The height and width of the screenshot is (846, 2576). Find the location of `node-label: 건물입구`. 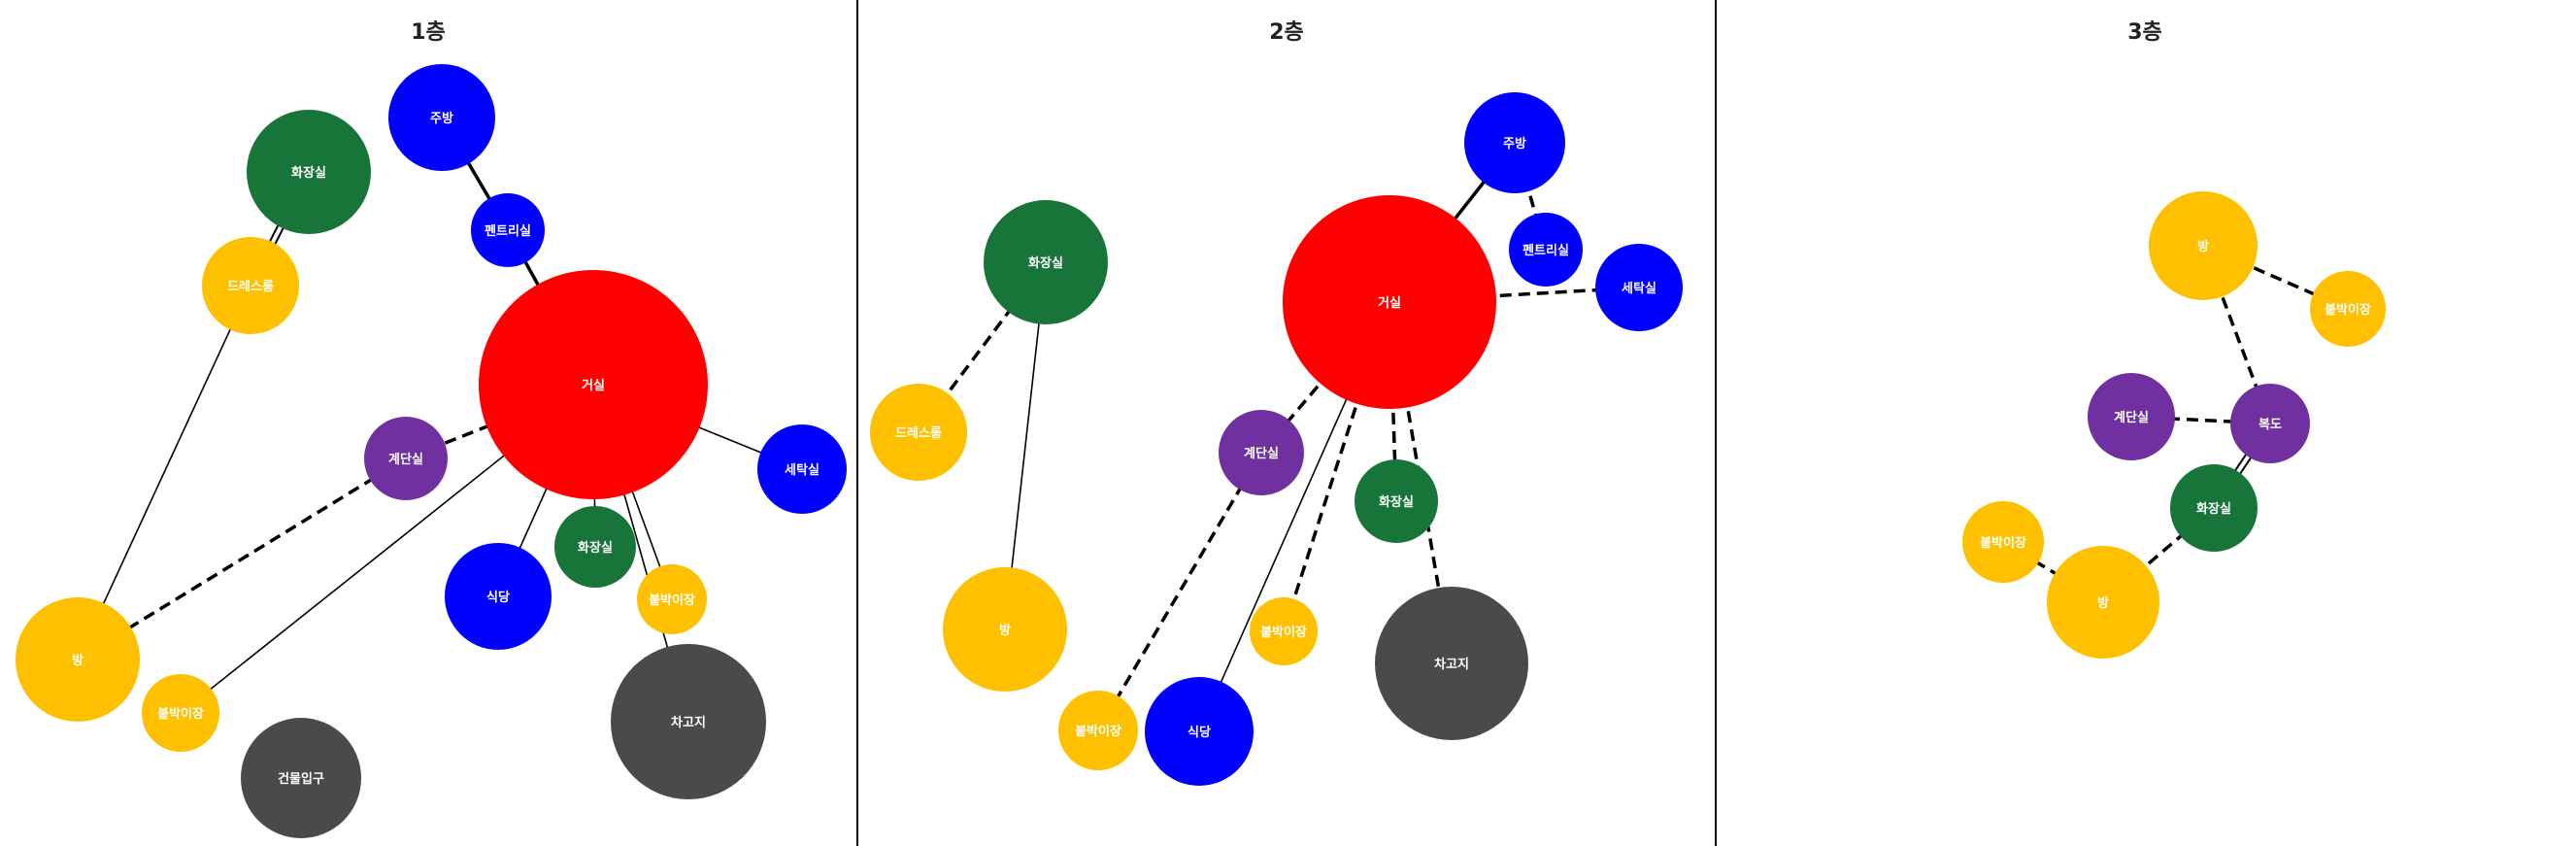

node-label: 건물입구 is located at coordinates (301, 779).